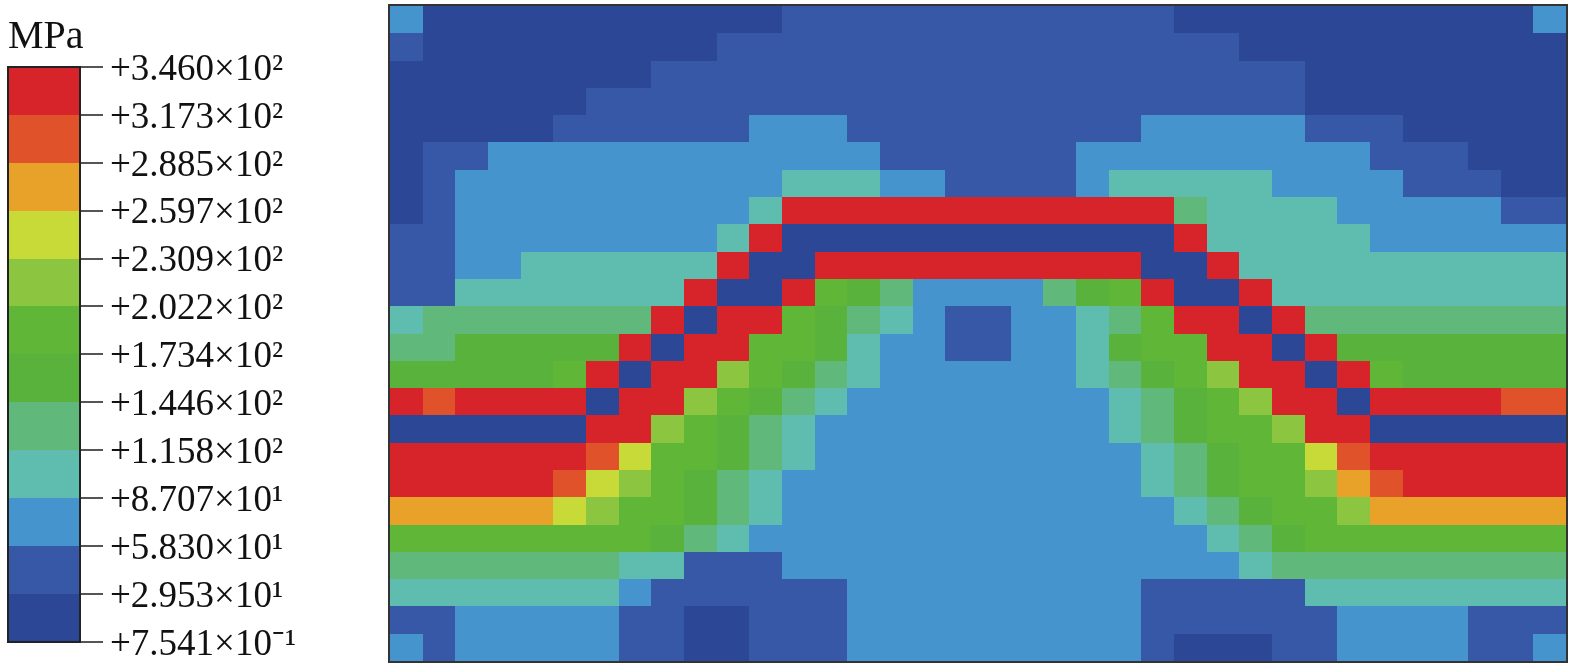  I want to click on color-bar-label: +3.173×10², so click(196, 115).